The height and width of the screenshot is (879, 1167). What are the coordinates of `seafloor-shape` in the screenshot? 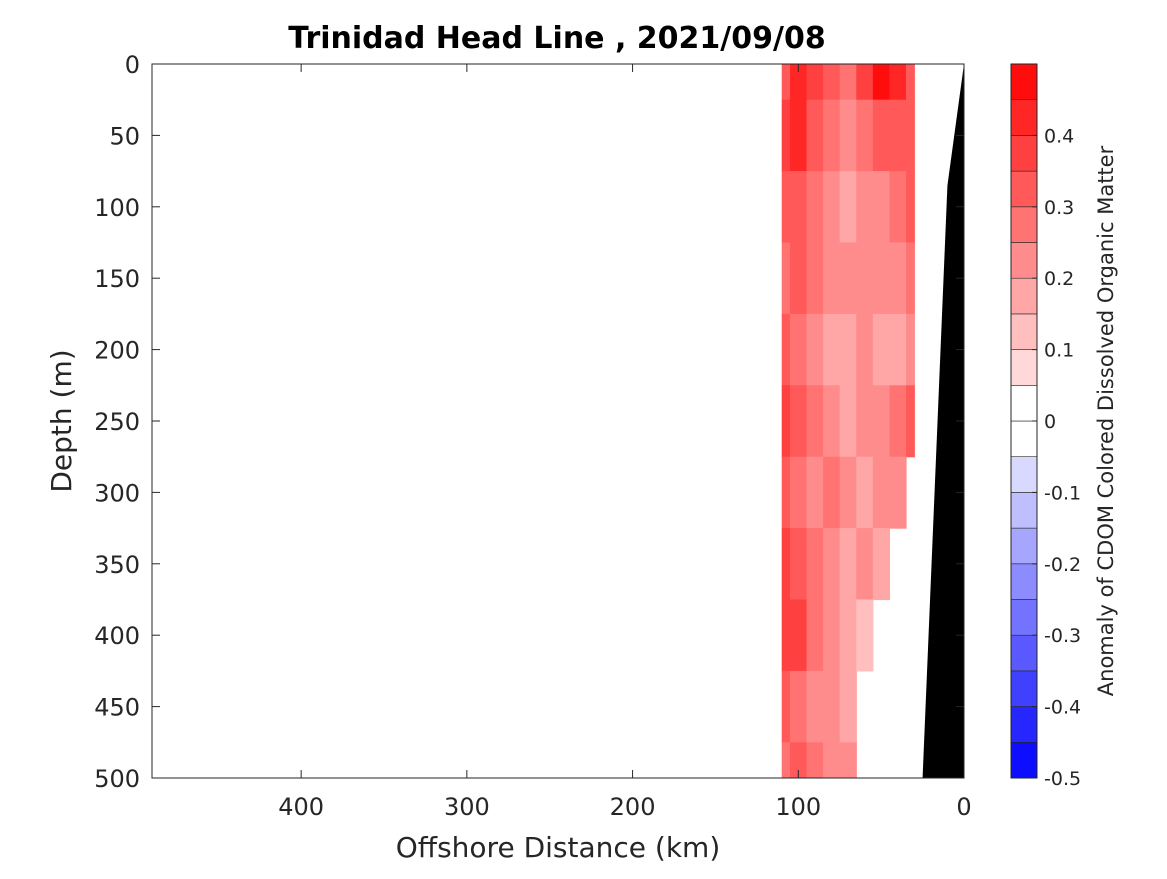 It's located at (943, 421).